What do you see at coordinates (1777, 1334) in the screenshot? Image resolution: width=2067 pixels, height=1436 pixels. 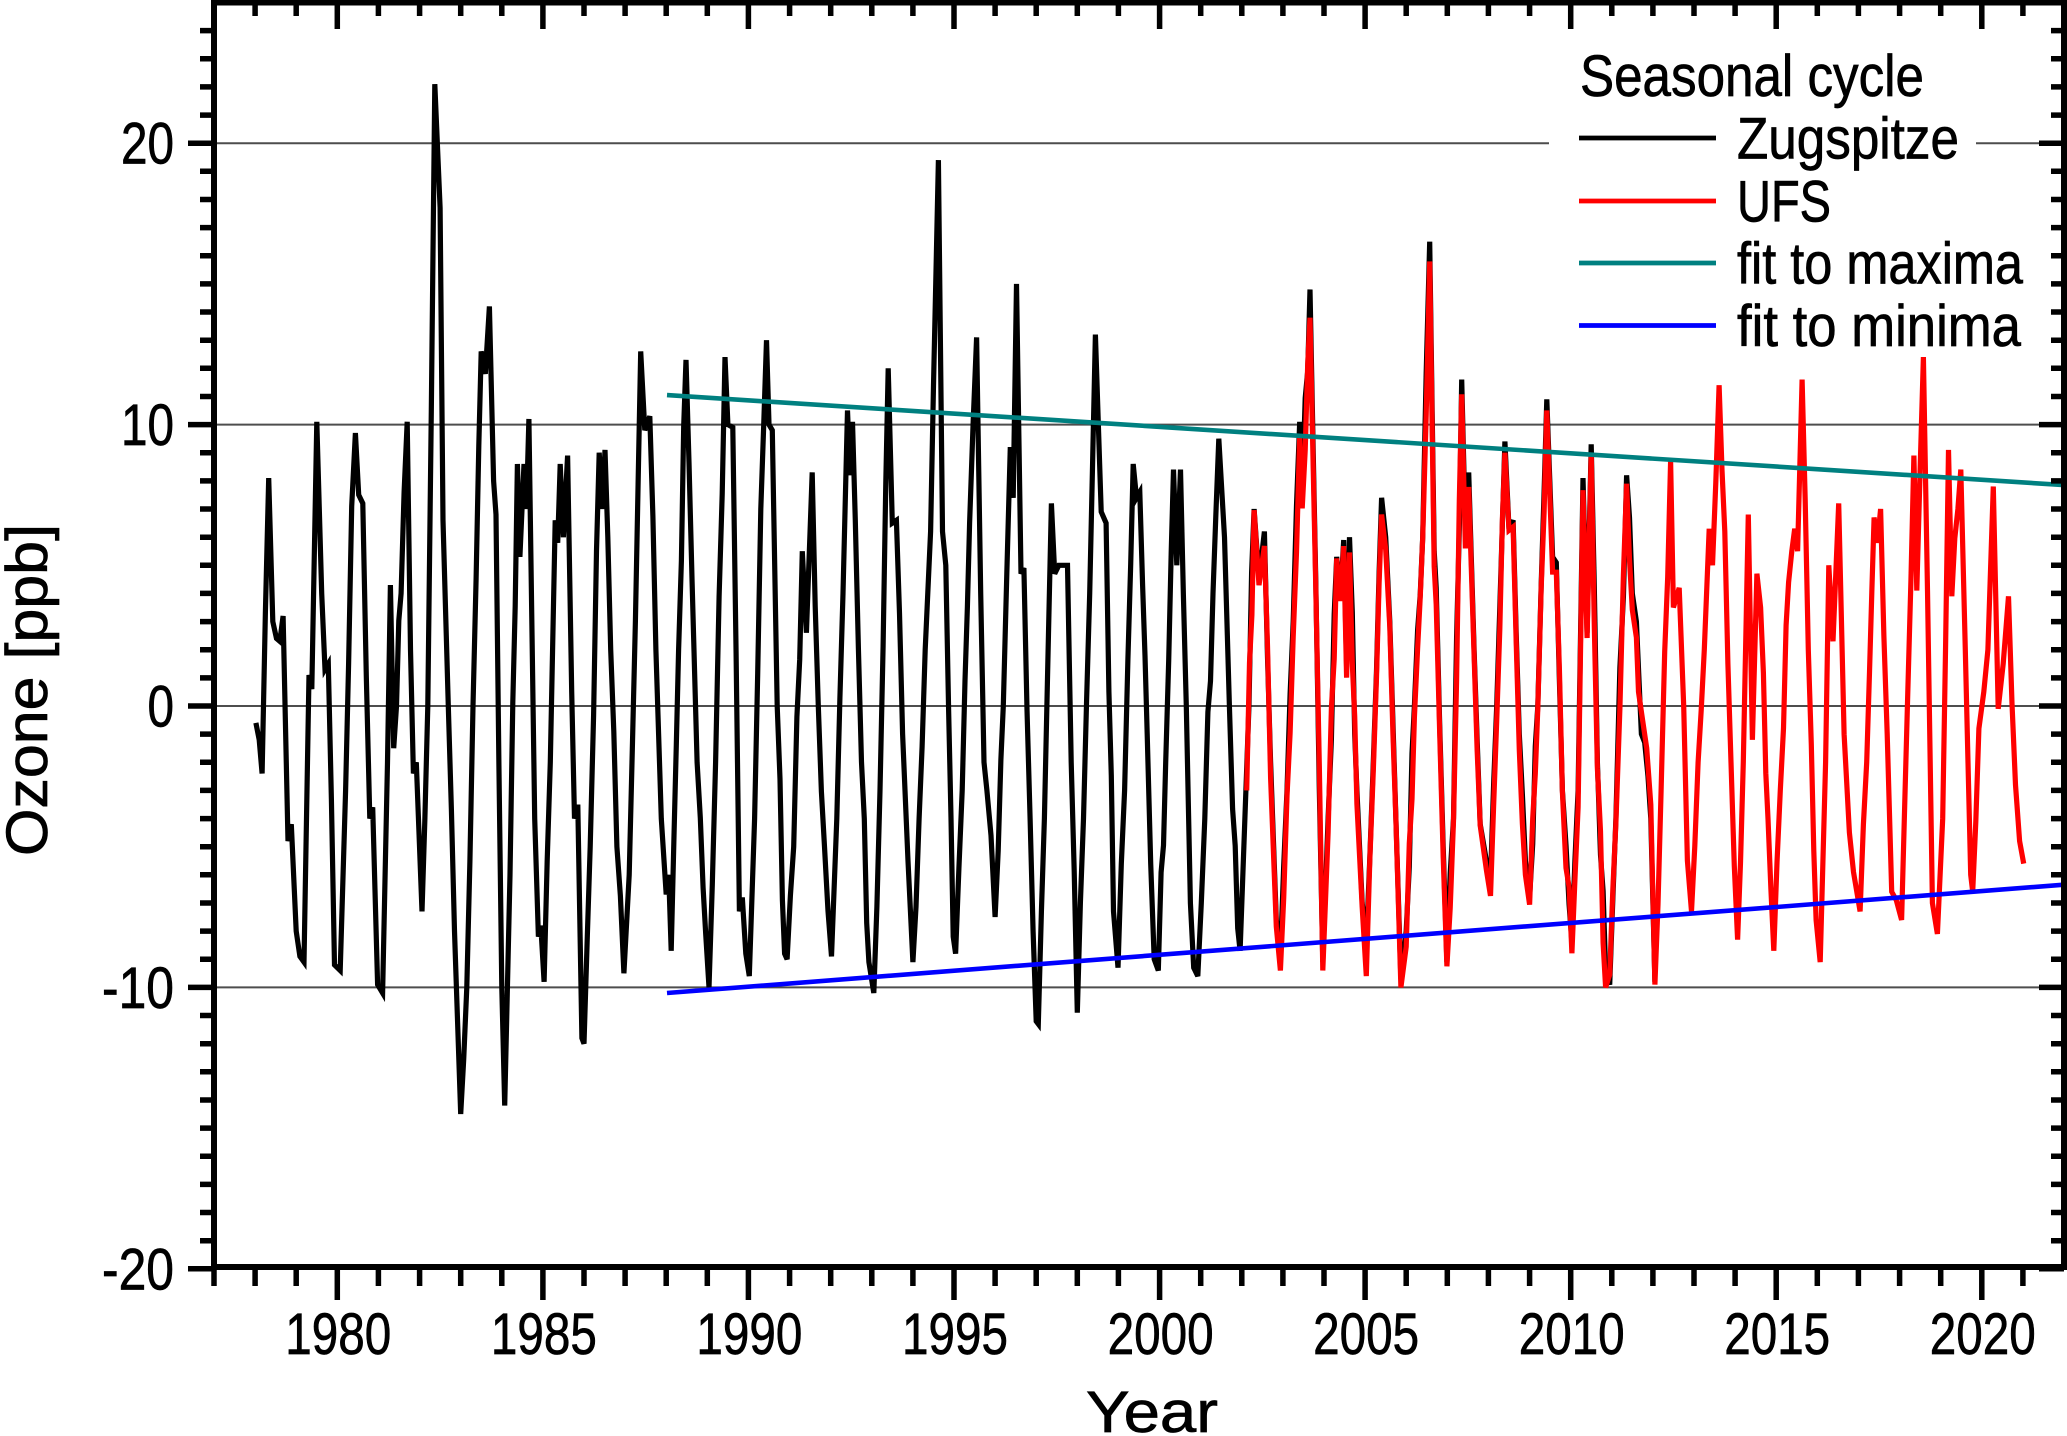 I see `svg-text: 2015` at bounding box center [1777, 1334].